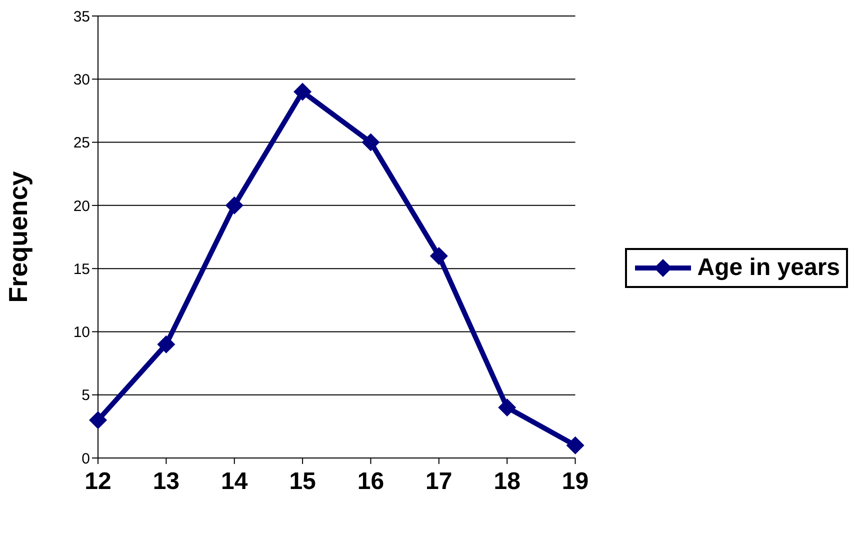 This screenshot has width=866, height=535. What do you see at coordinates (81, 17) in the screenshot?
I see `y-tick-label: 35` at bounding box center [81, 17].